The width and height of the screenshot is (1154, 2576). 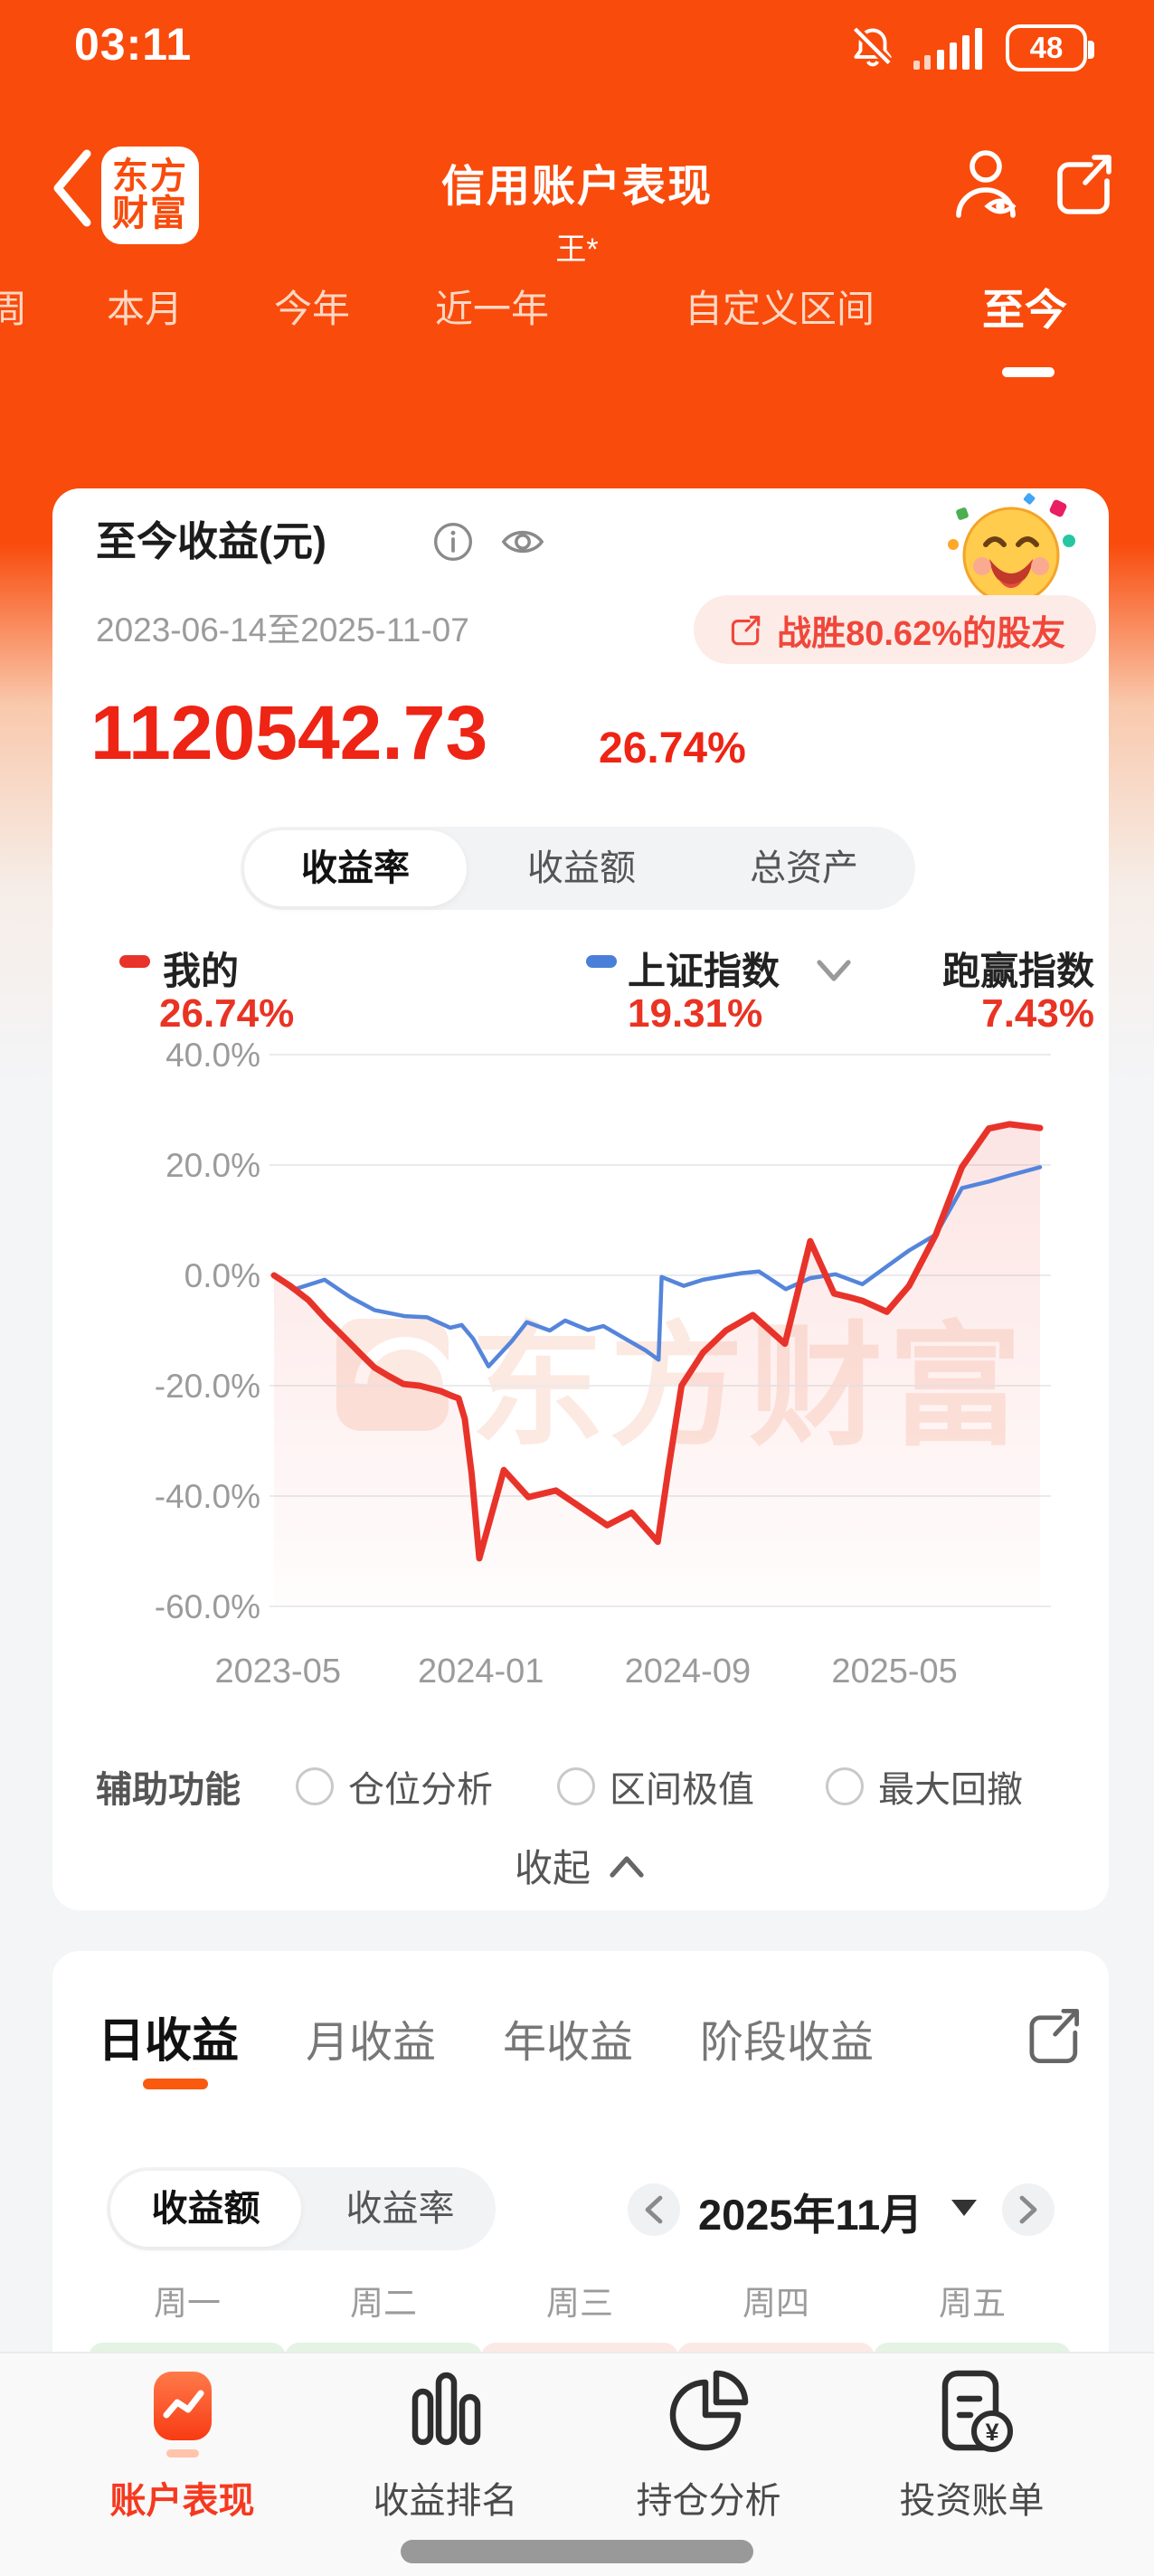 I want to click on month-dropdown-caret, so click(x=964, y=2208).